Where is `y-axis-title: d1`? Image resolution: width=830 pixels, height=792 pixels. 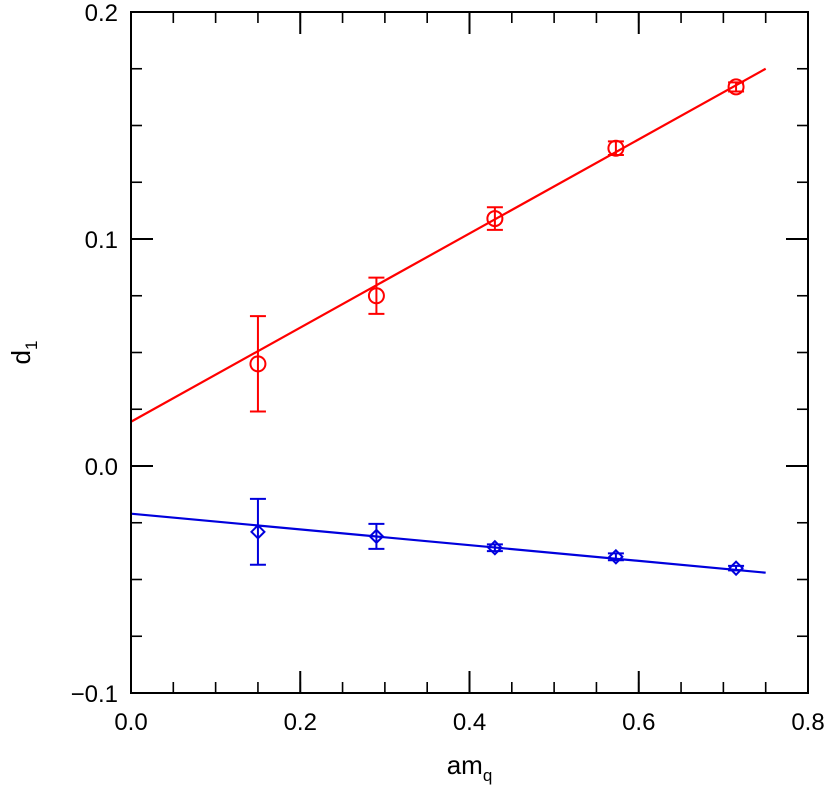
y-axis-title: d1 is located at coordinates (23, 353).